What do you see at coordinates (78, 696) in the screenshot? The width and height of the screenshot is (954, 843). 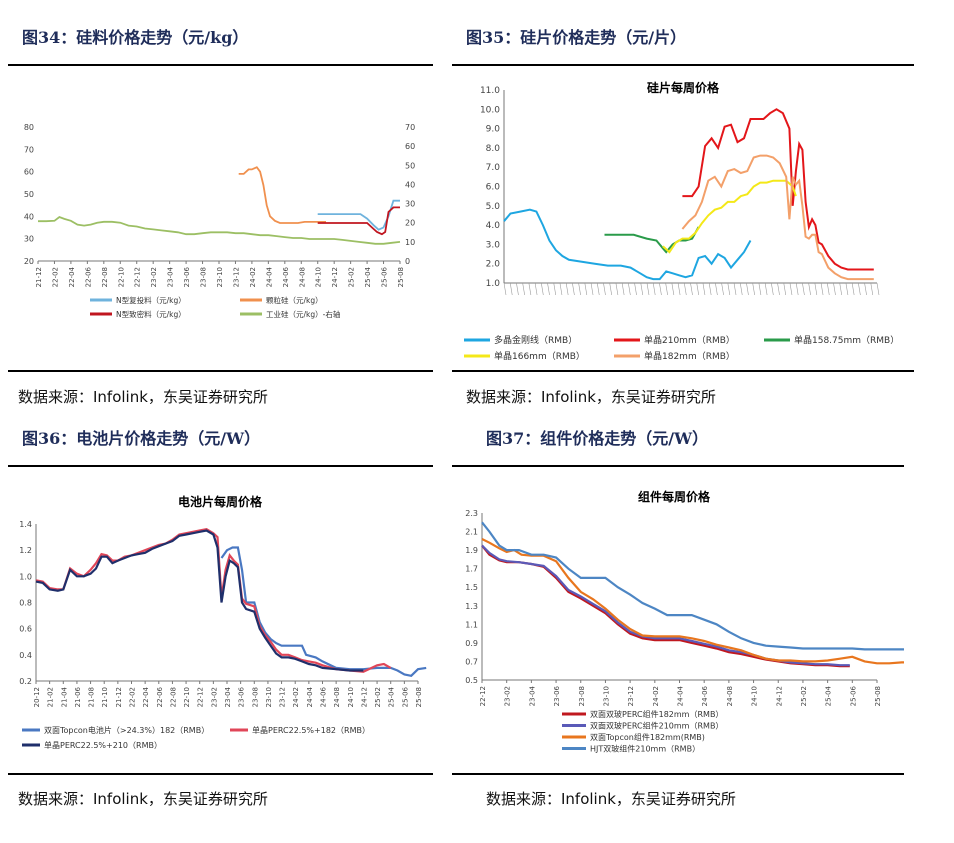 I see `x-tick-label: 21-06` at bounding box center [78, 696].